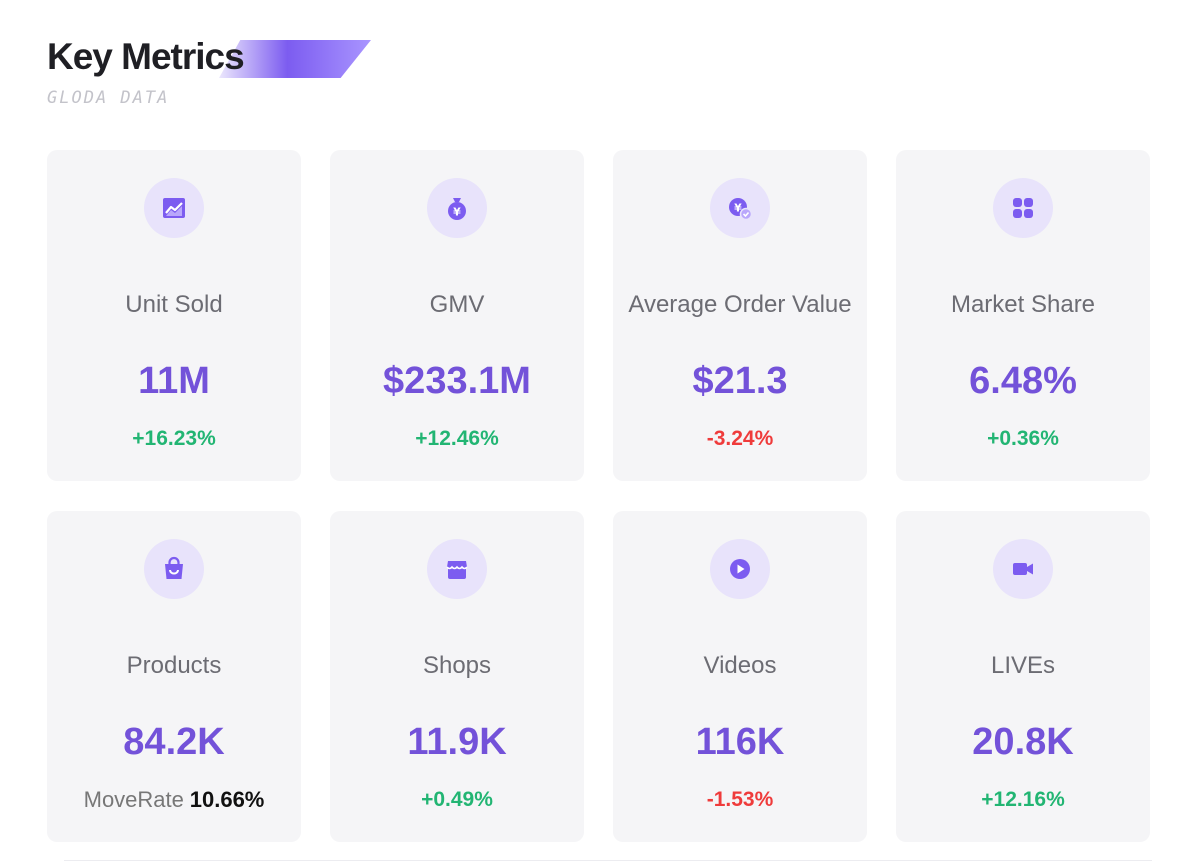 This screenshot has width=1200, height=863. What do you see at coordinates (457, 742) in the screenshot?
I see `metric-value: 11.9K` at bounding box center [457, 742].